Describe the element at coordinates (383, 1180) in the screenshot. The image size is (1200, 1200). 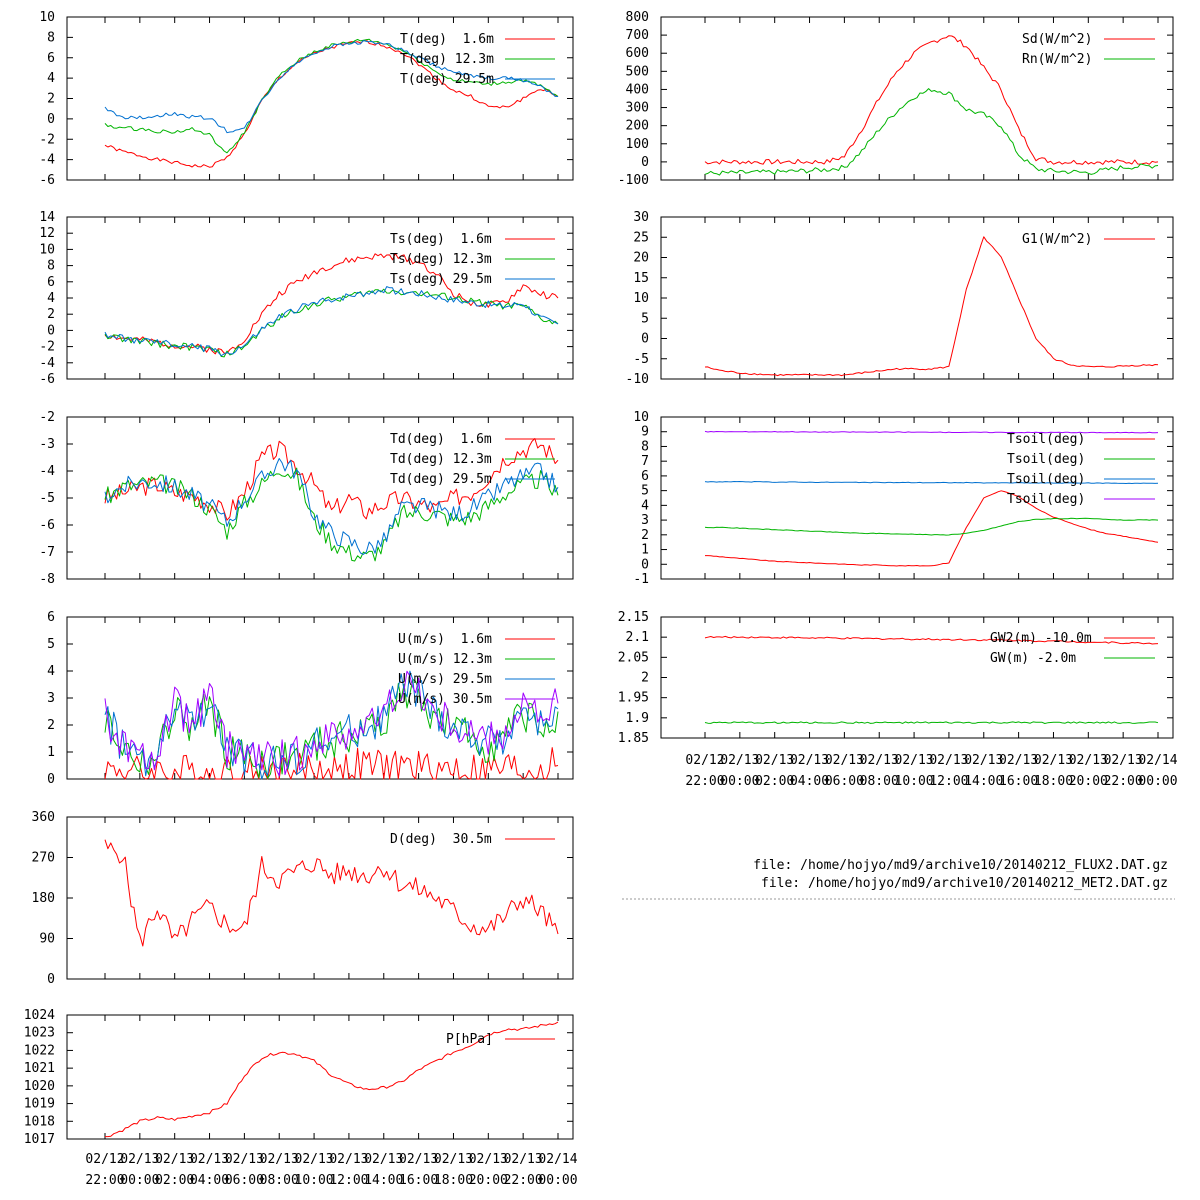
I see `x-tick-label-time: 14:00` at that location.